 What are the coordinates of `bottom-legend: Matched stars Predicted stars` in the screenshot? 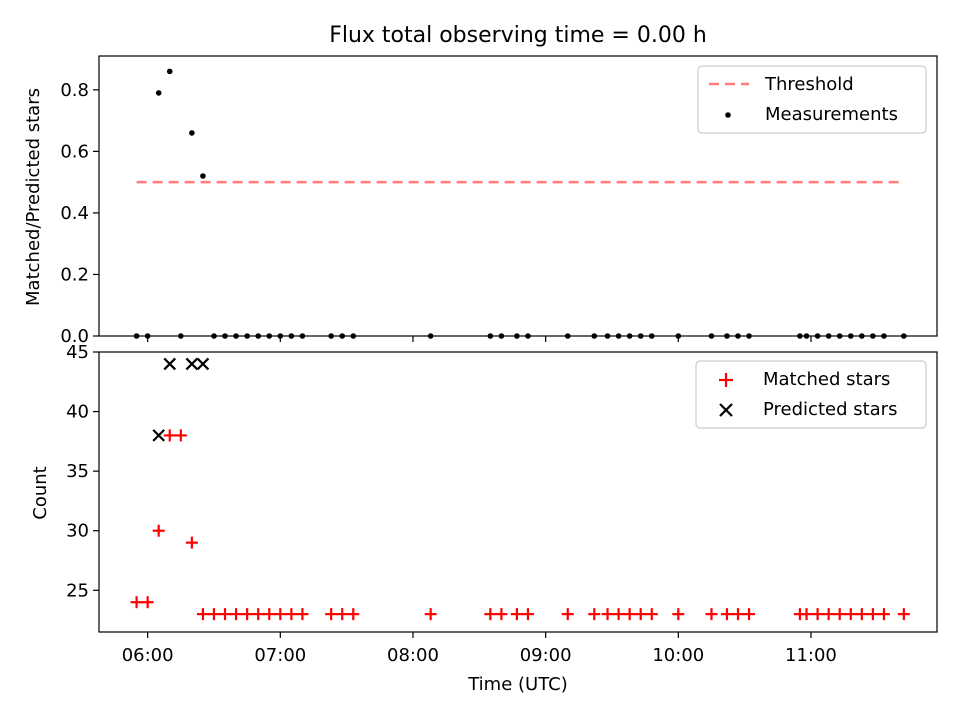 It's located at (811, 394).